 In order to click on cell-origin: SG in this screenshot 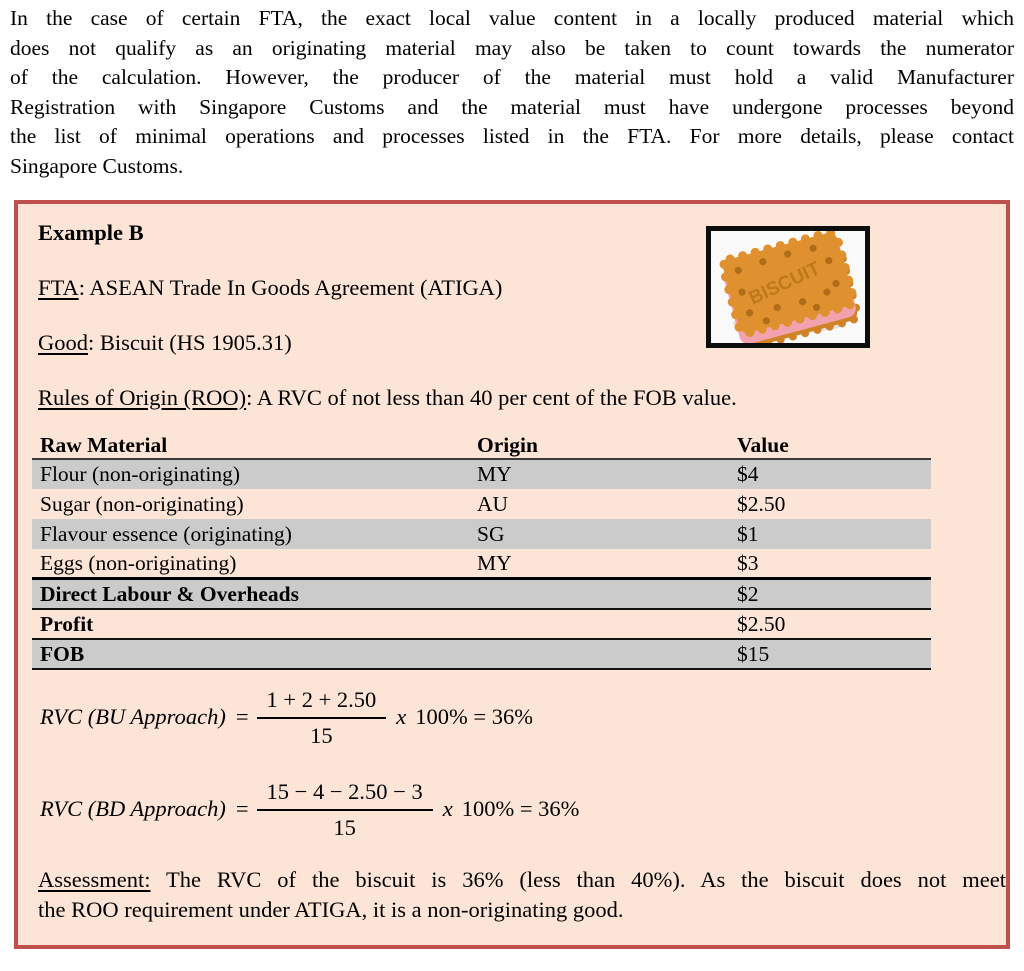, I will do `click(491, 533)`.